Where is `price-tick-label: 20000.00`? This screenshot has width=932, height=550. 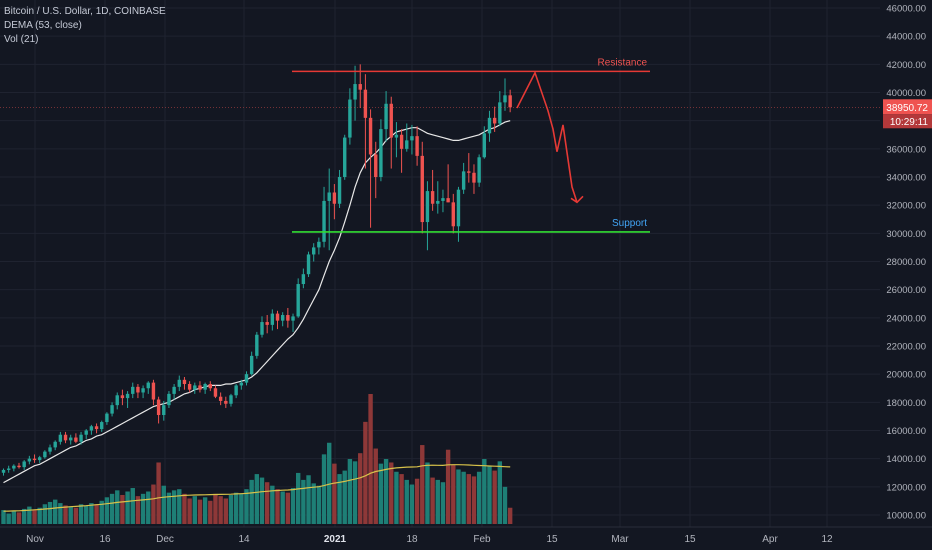
price-tick-label: 20000.00 is located at coordinates (906, 375).